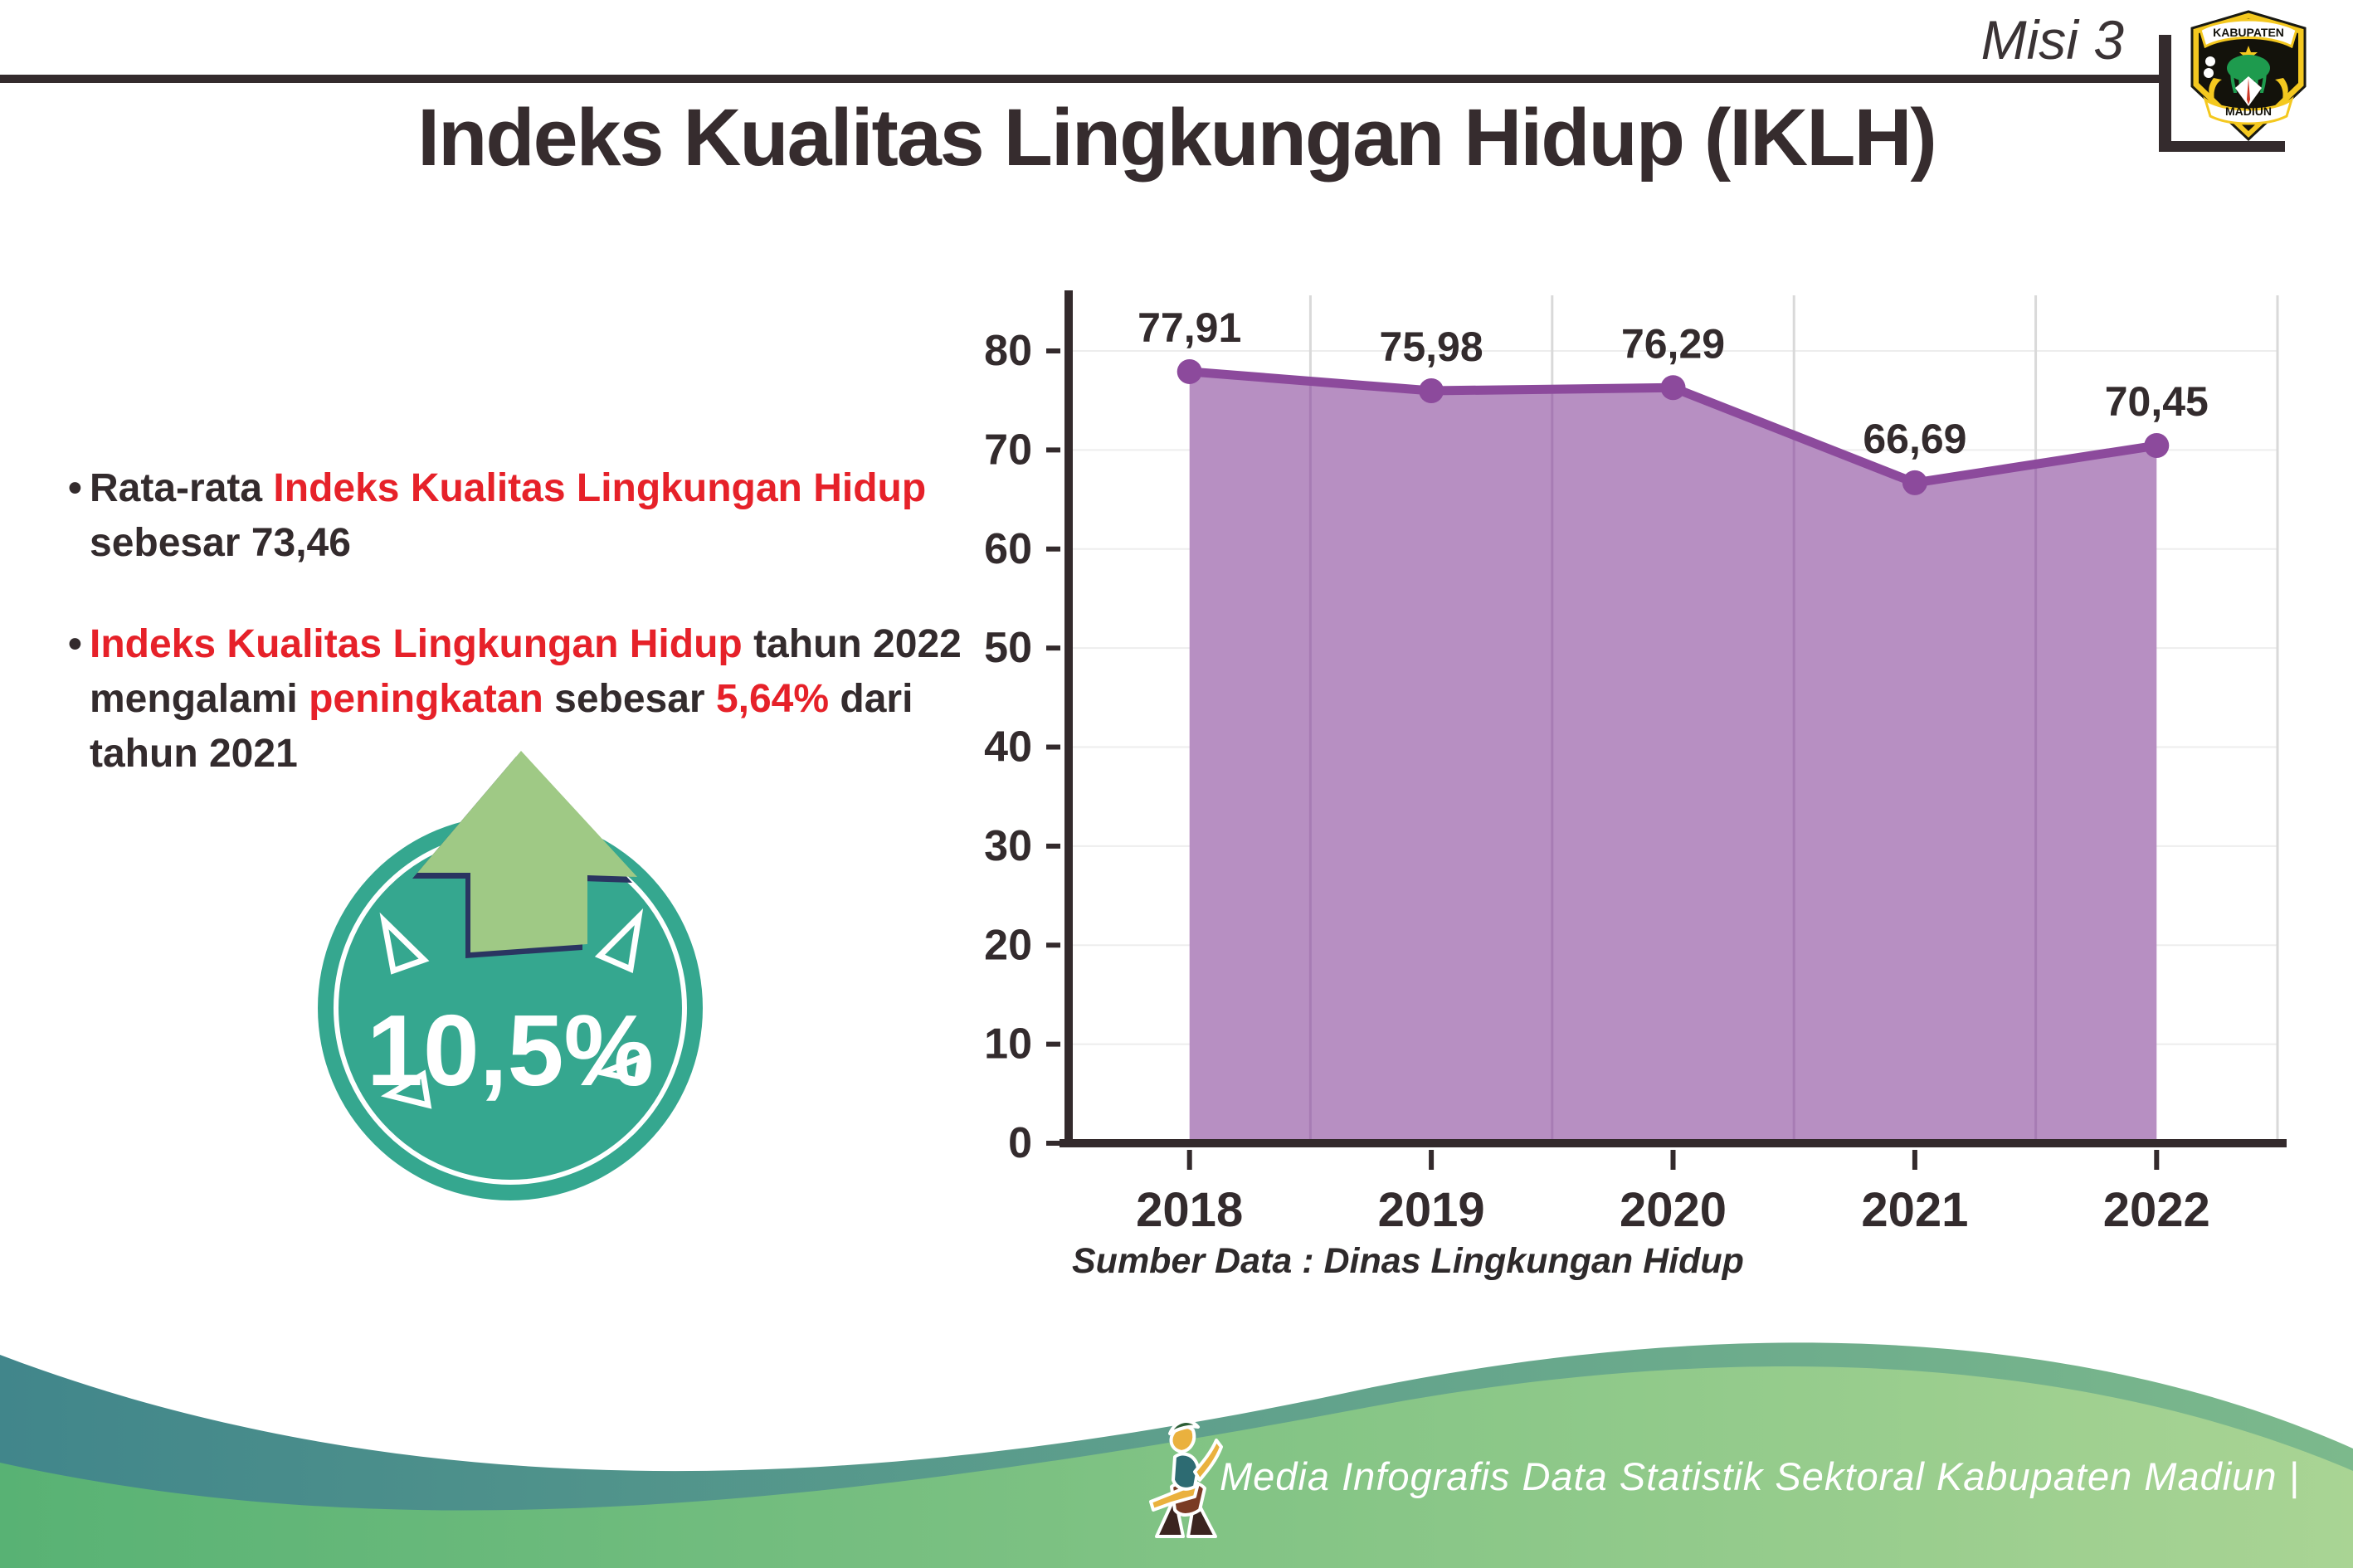 The width and height of the screenshot is (2353, 1568). What do you see at coordinates (1431, 347) in the screenshot?
I see `svg-text: 75,98` at bounding box center [1431, 347].